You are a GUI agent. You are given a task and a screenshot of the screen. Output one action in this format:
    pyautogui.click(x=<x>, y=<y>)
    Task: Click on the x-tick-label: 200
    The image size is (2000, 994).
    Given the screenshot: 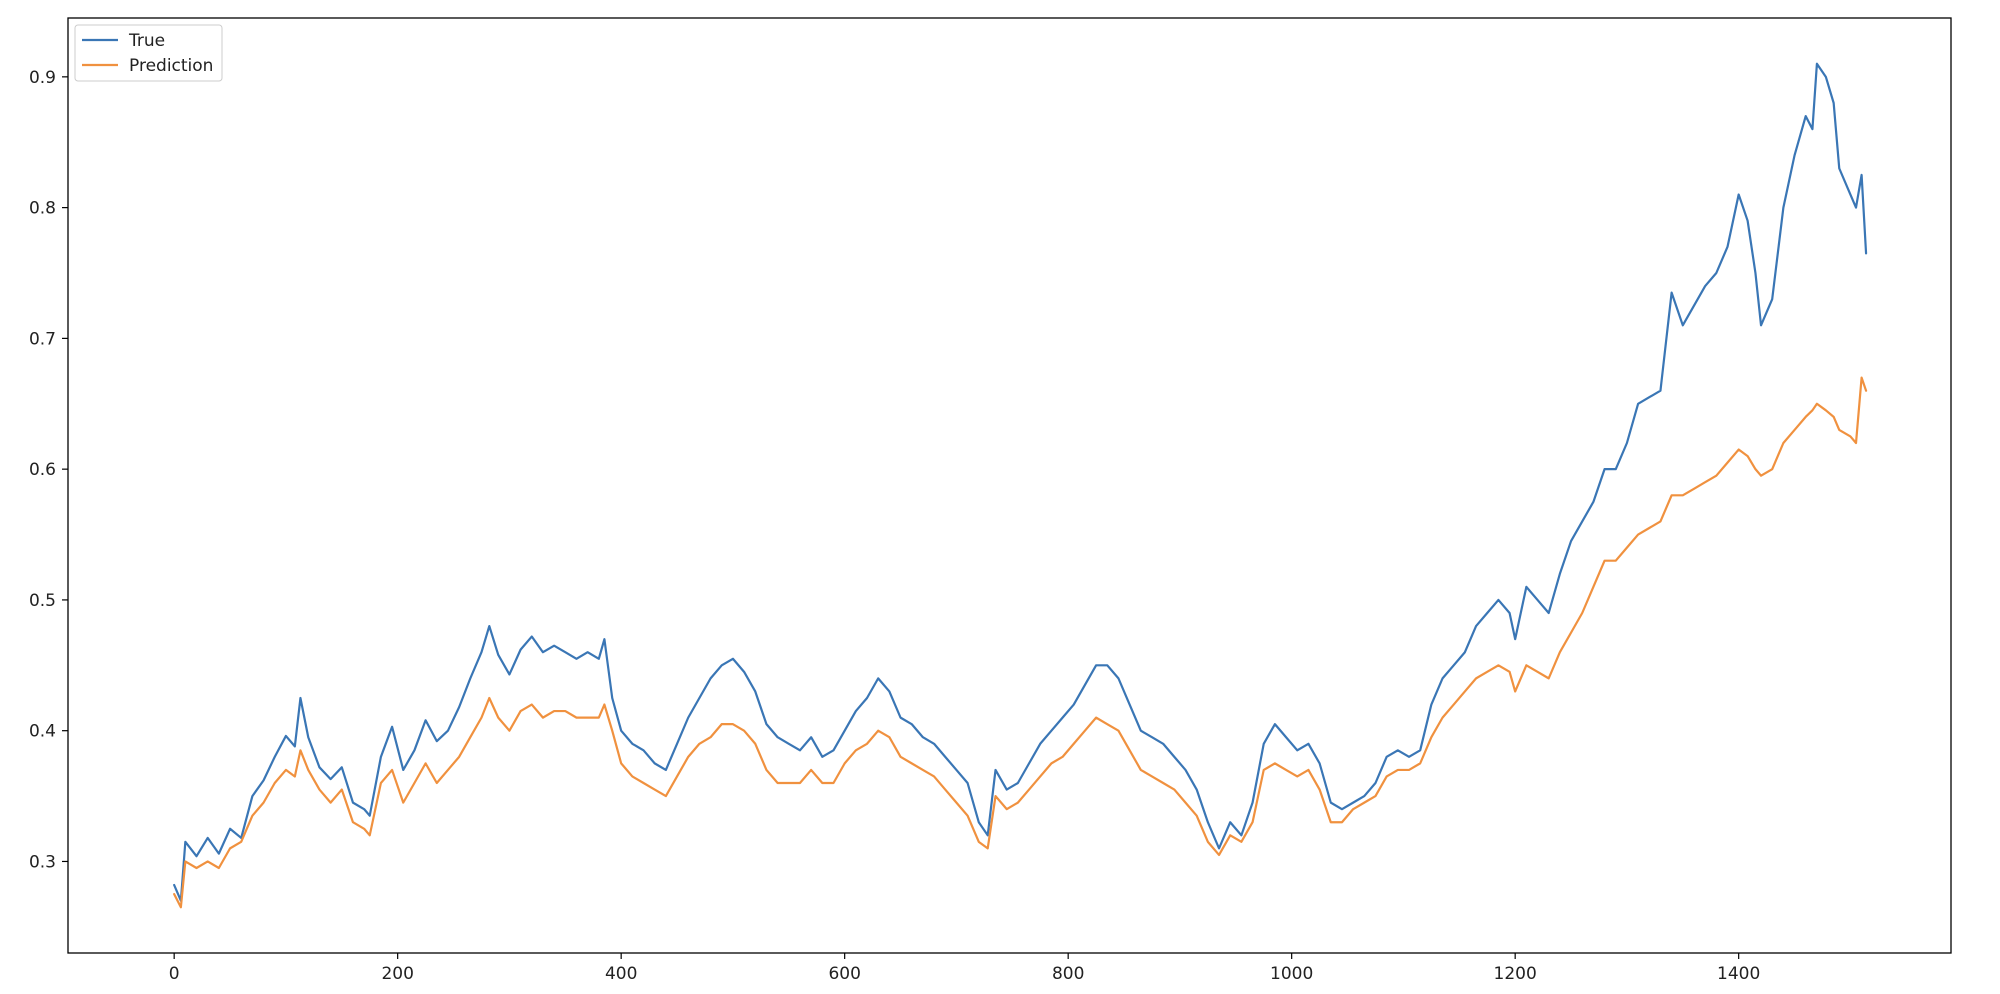 What is the action you would take?
    pyautogui.click(x=397, y=974)
    